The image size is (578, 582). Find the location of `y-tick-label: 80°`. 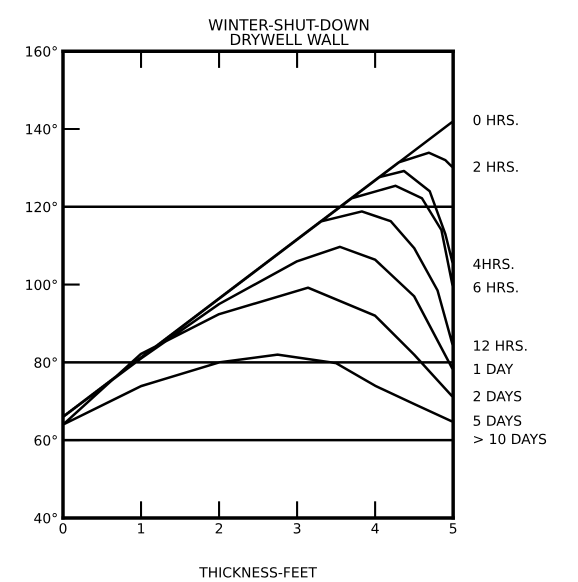

y-tick-label: 80° is located at coordinates (45, 362).